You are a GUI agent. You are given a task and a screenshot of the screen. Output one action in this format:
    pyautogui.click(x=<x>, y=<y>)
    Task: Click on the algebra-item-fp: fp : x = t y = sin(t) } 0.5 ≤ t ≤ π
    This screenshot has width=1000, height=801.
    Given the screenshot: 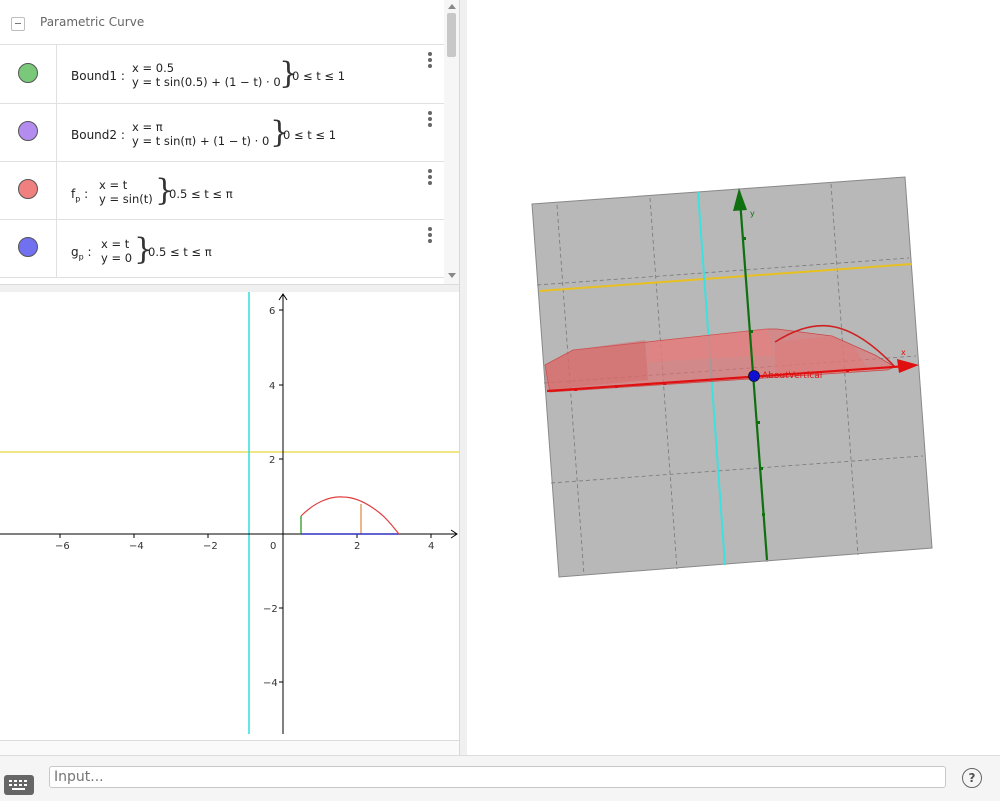 What is the action you would take?
    pyautogui.click(x=222, y=191)
    